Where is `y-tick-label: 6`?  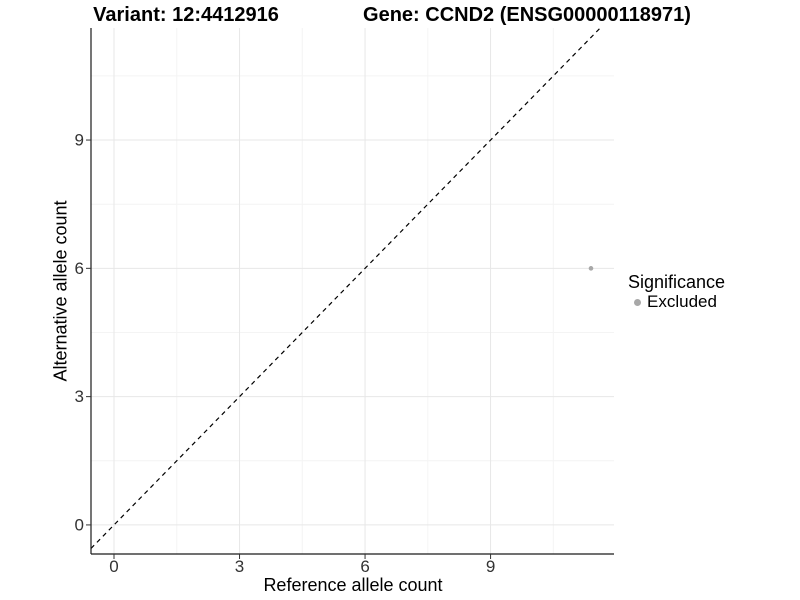
y-tick-label: 6 is located at coordinates (79, 268).